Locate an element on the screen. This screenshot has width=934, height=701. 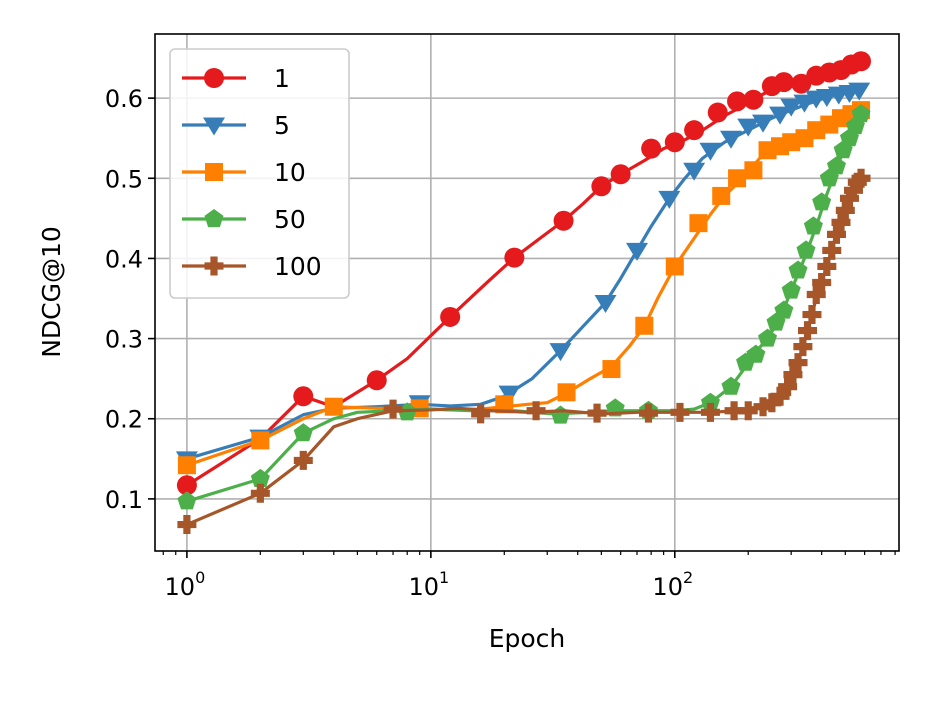
legend-box is located at coordinates (259, 173).